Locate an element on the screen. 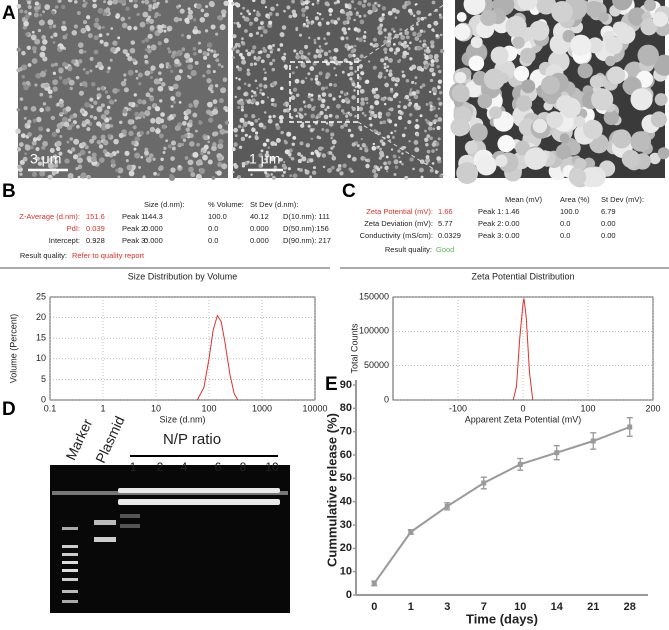 The height and width of the screenshot is (630, 669). y-tick-label: 0 is located at coordinates (43, 399).